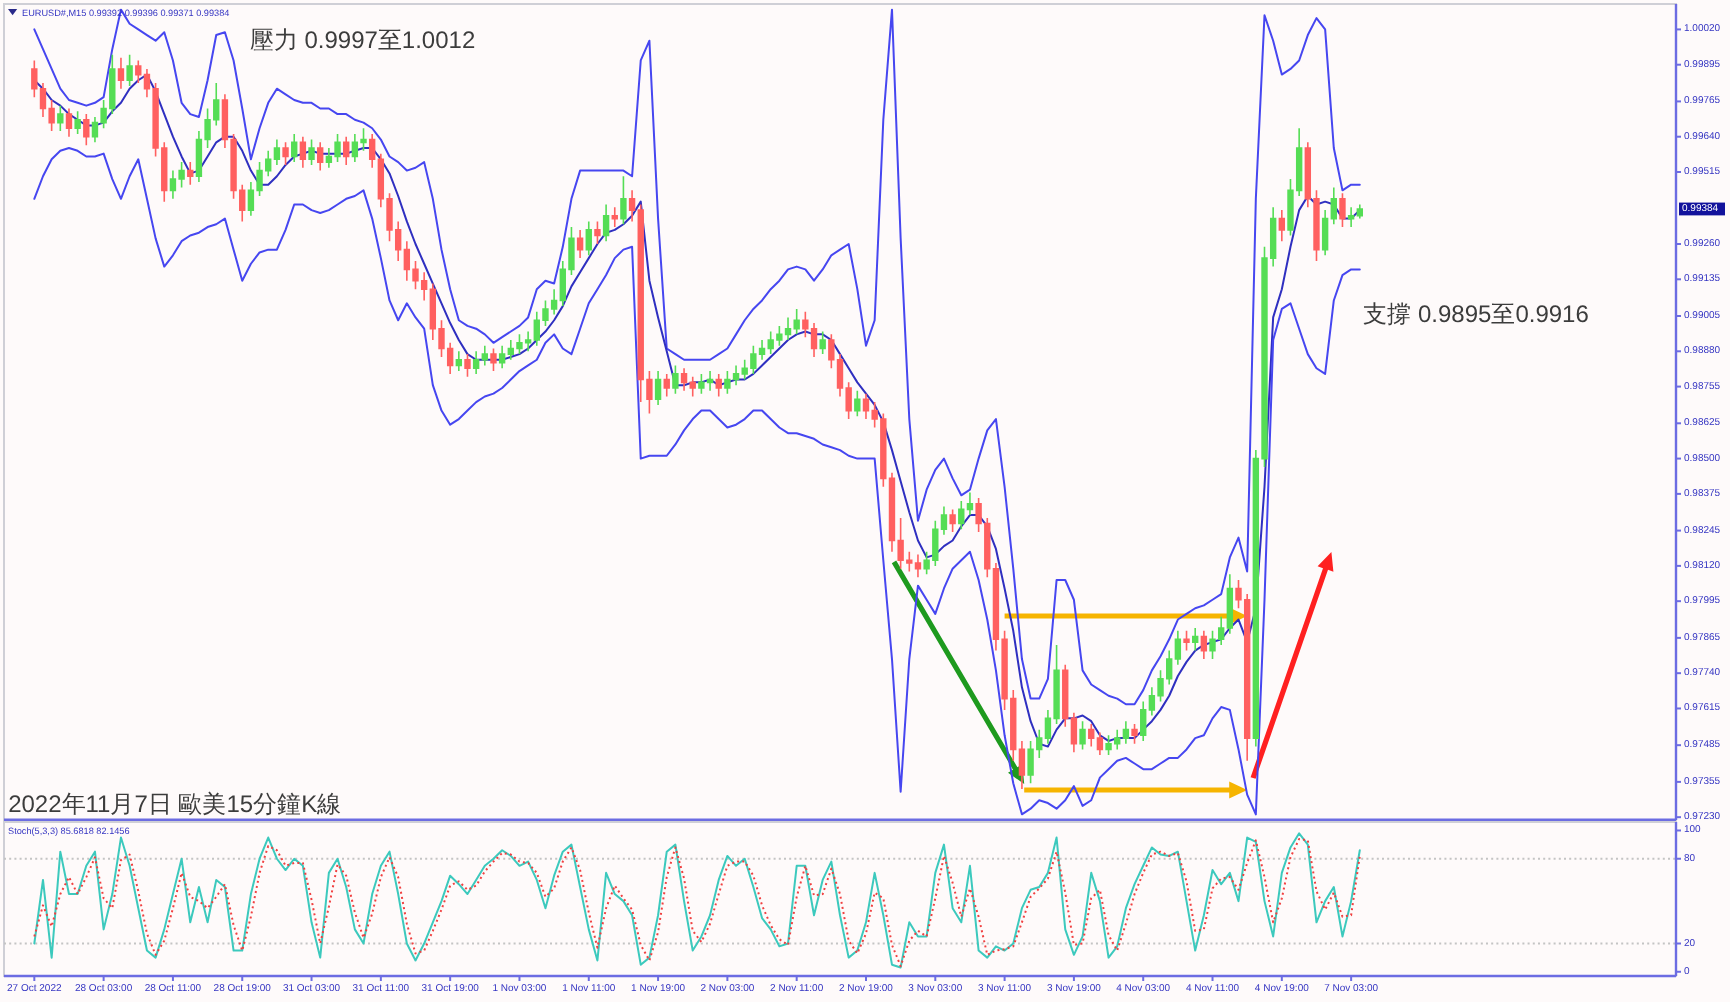 The height and width of the screenshot is (1002, 1730). What do you see at coordinates (1476, 314) in the screenshot?
I see `annotation: 支撐 0.9895至0.9916` at bounding box center [1476, 314].